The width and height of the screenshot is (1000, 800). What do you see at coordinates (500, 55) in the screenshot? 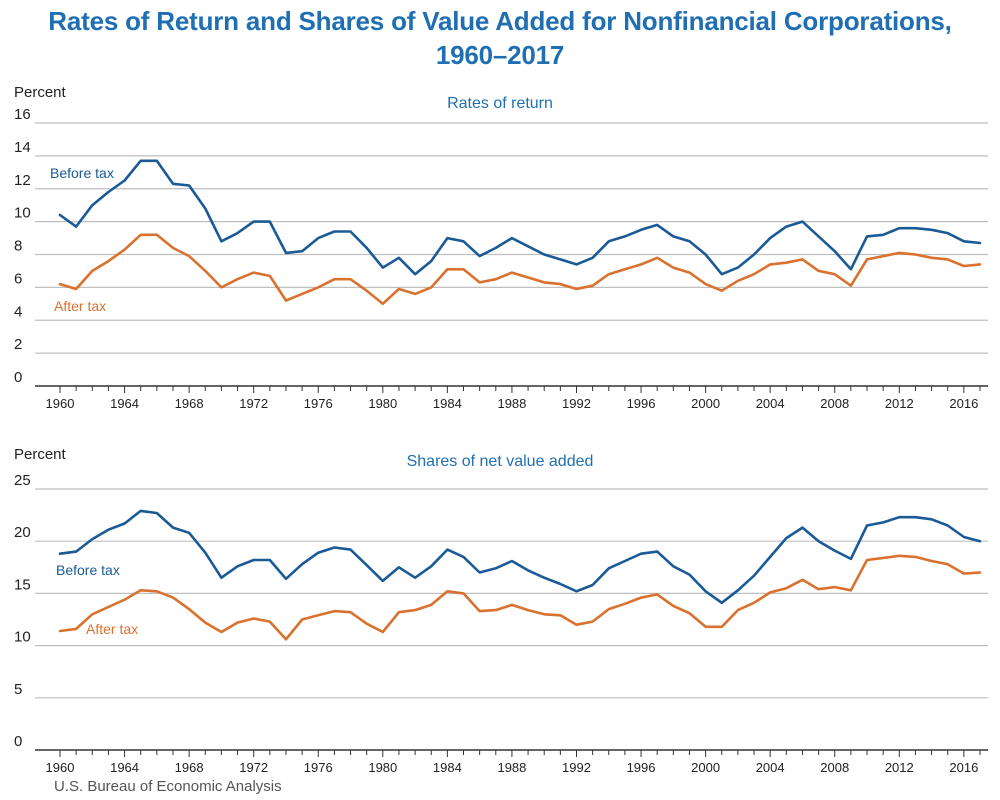
I see `chart-title-line2: 1960–2017` at bounding box center [500, 55].